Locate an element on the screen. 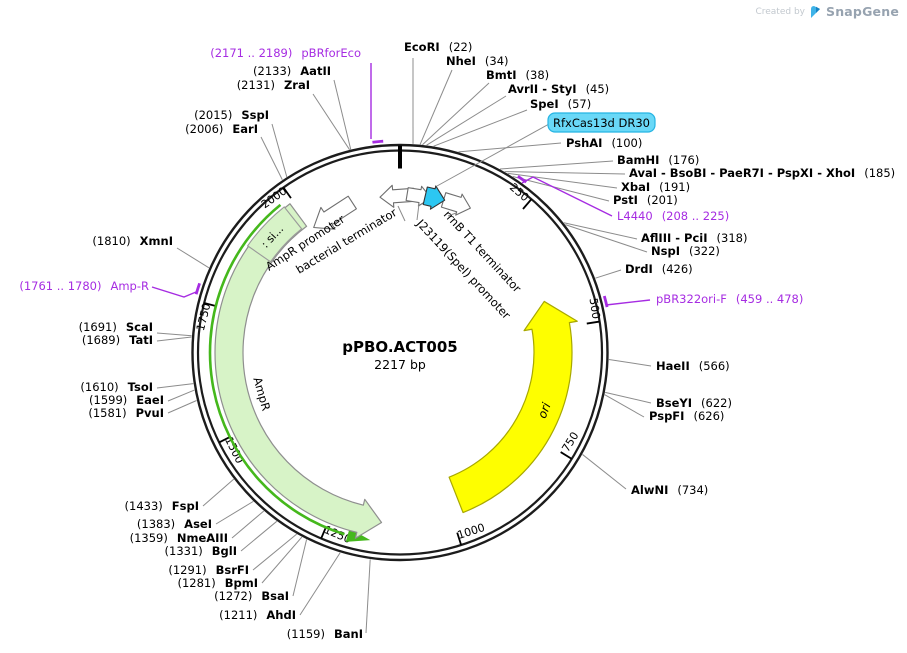  primer-leader-l4440 is located at coordinates (567, 196).